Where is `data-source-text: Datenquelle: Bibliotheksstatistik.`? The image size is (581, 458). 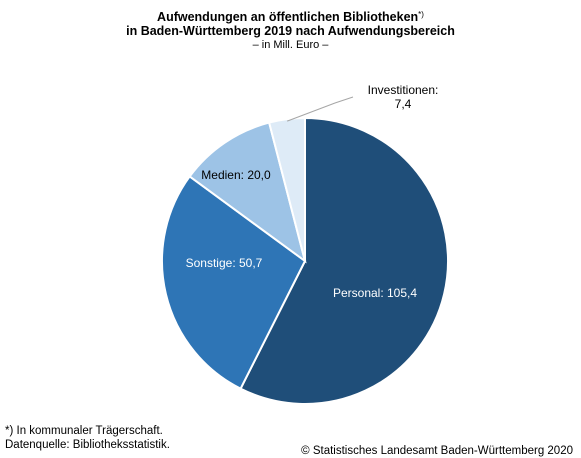 data-source-text: Datenquelle: Bibliotheksstatistik. is located at coordinates (87, 445).